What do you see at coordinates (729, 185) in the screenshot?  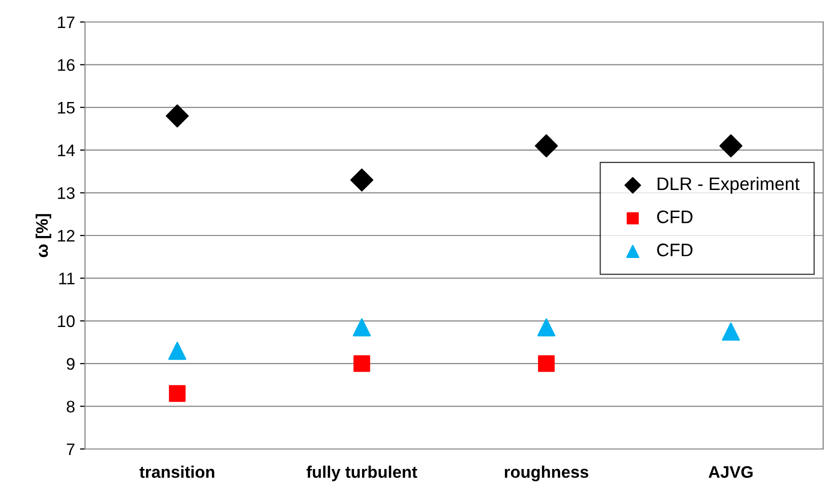 I see `legend-label: DLR - Experiment` at bounding box center [729, 185].